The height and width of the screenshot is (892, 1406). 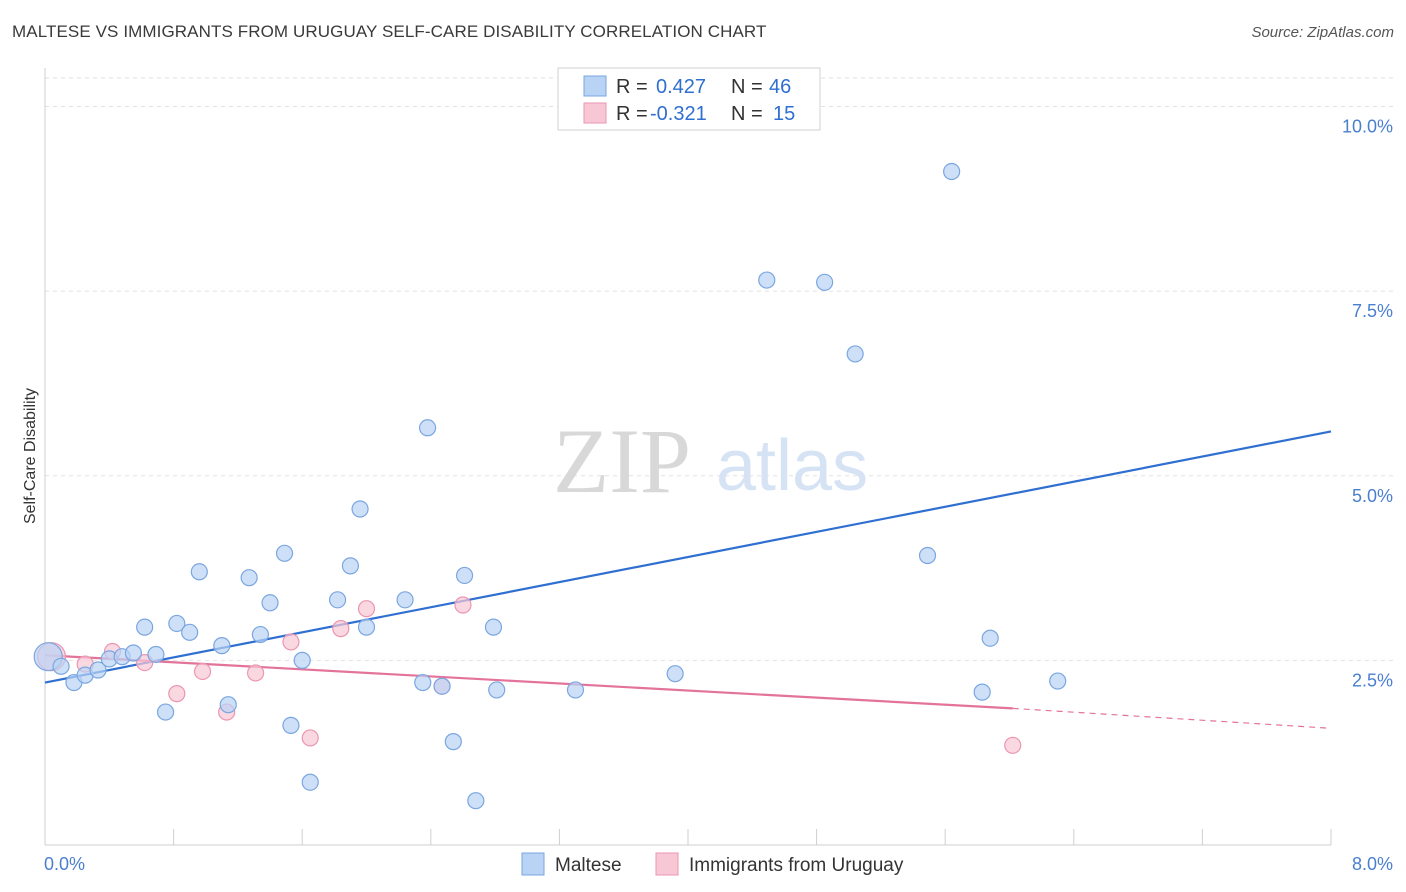 I want to click on watermark-atlas: atlas, so click(x=792, y=466).